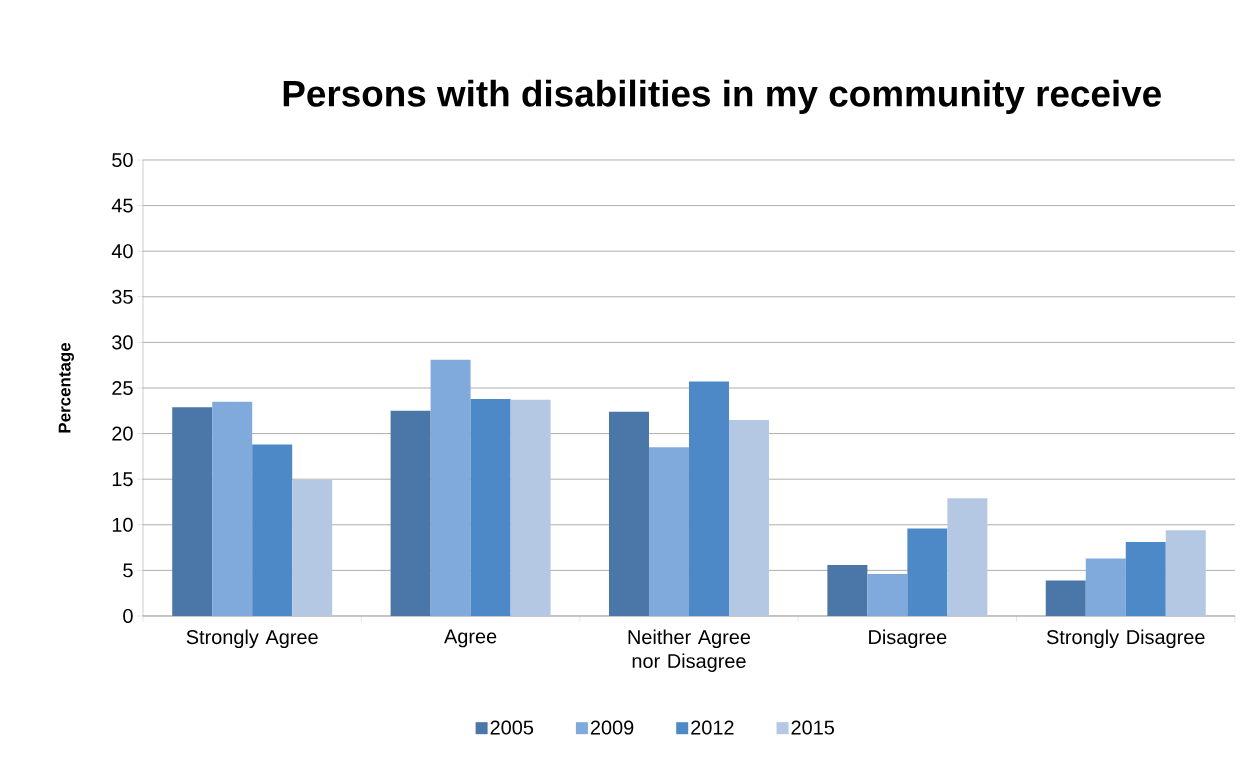  What do you see at coordinates (908, 639) in the screenshot?
I see `x-tick-label: Disagree` at bounding box center [908, 639].